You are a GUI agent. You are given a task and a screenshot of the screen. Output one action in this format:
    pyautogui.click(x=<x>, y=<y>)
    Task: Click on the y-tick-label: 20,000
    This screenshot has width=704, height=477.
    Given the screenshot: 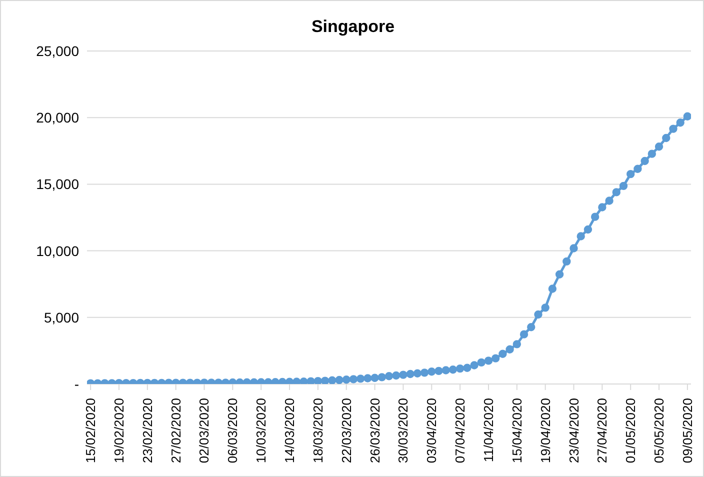 What is the action you would take?
    pyautogui.click(x=58, y=118)
    